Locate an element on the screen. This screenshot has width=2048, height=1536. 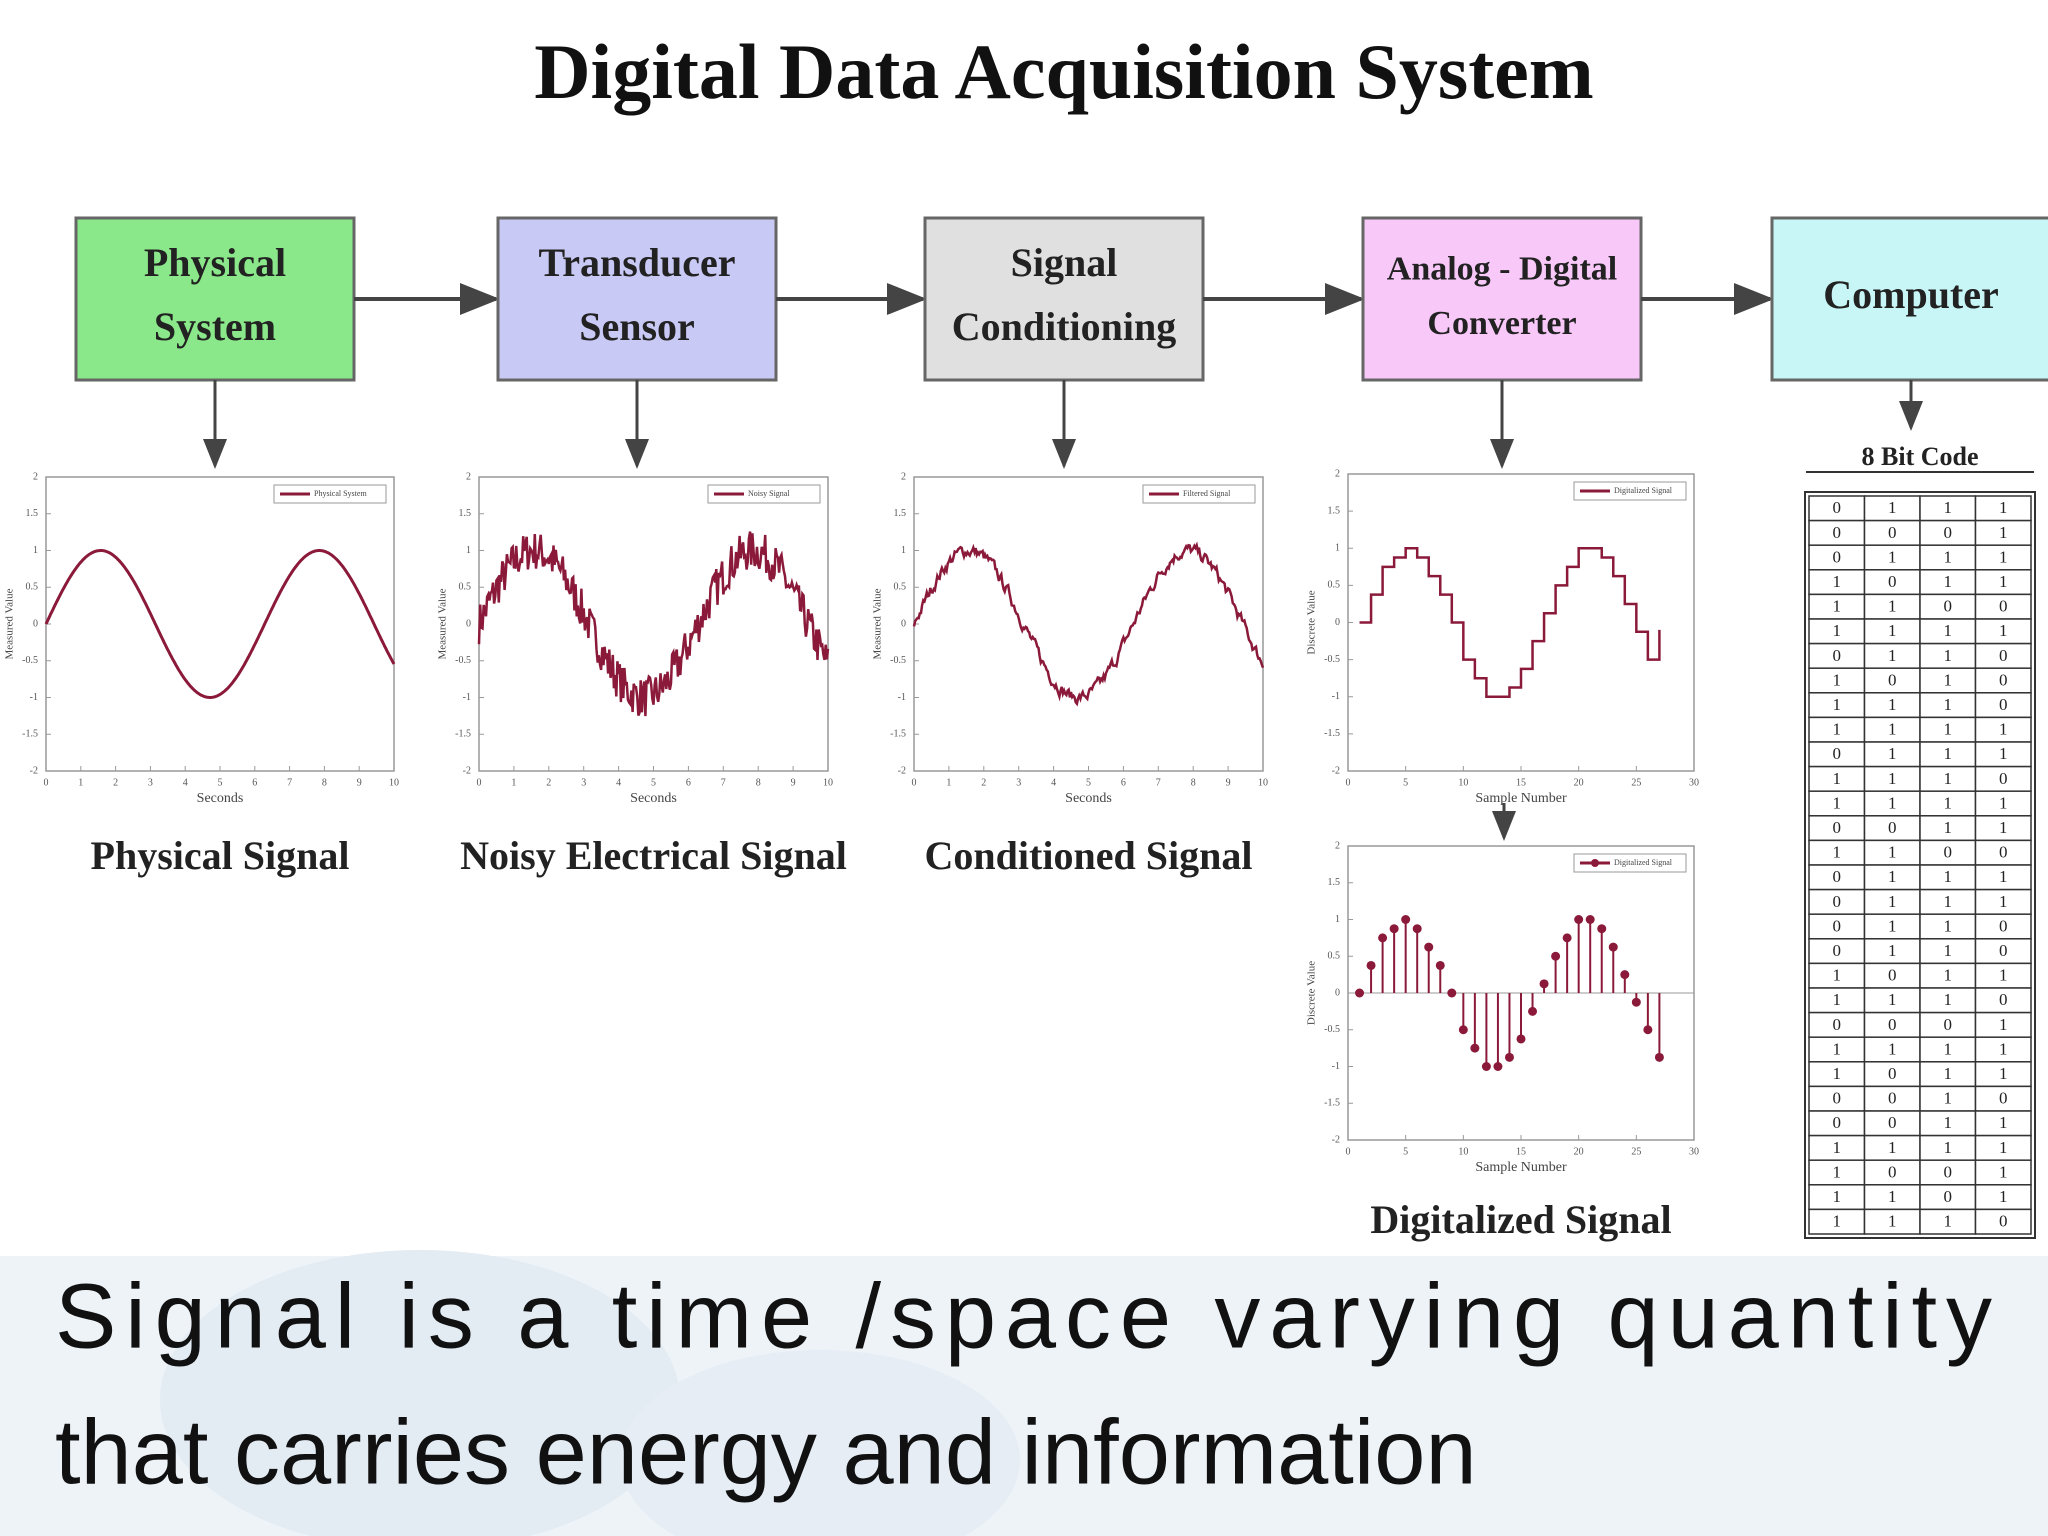
x-tick-label: 9 is located at coordinates (793, 782).